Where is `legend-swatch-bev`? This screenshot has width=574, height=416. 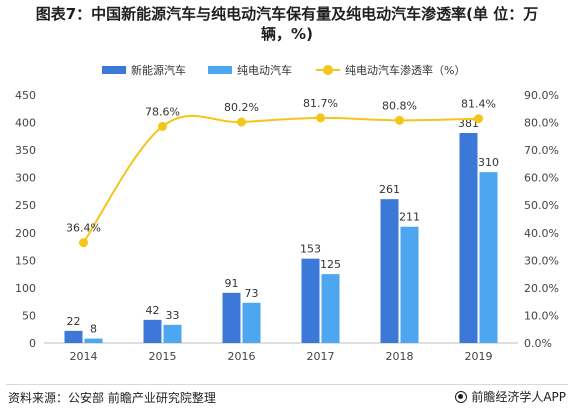 legend-swatch-bev is located at coordinates (220, 70).